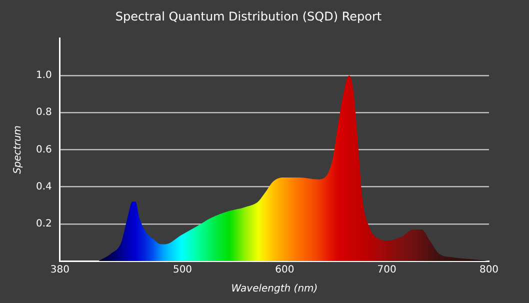  Describe the element at coordinates (248, 16) in the screenshot. I see `chart-title: Spectral Quantum Distribution (SQD) Report` at that location.